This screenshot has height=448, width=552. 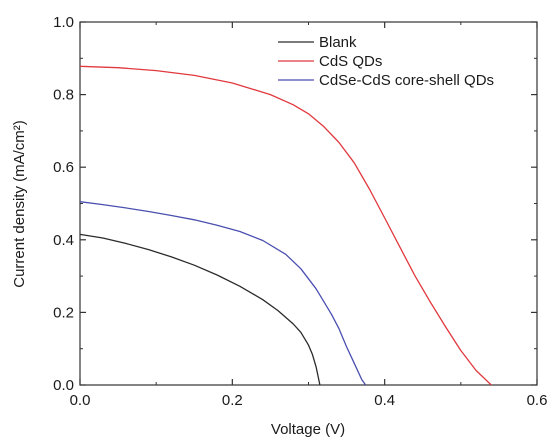 I want to click on x-tick-label: 0.4, so click(x=384, y=400).